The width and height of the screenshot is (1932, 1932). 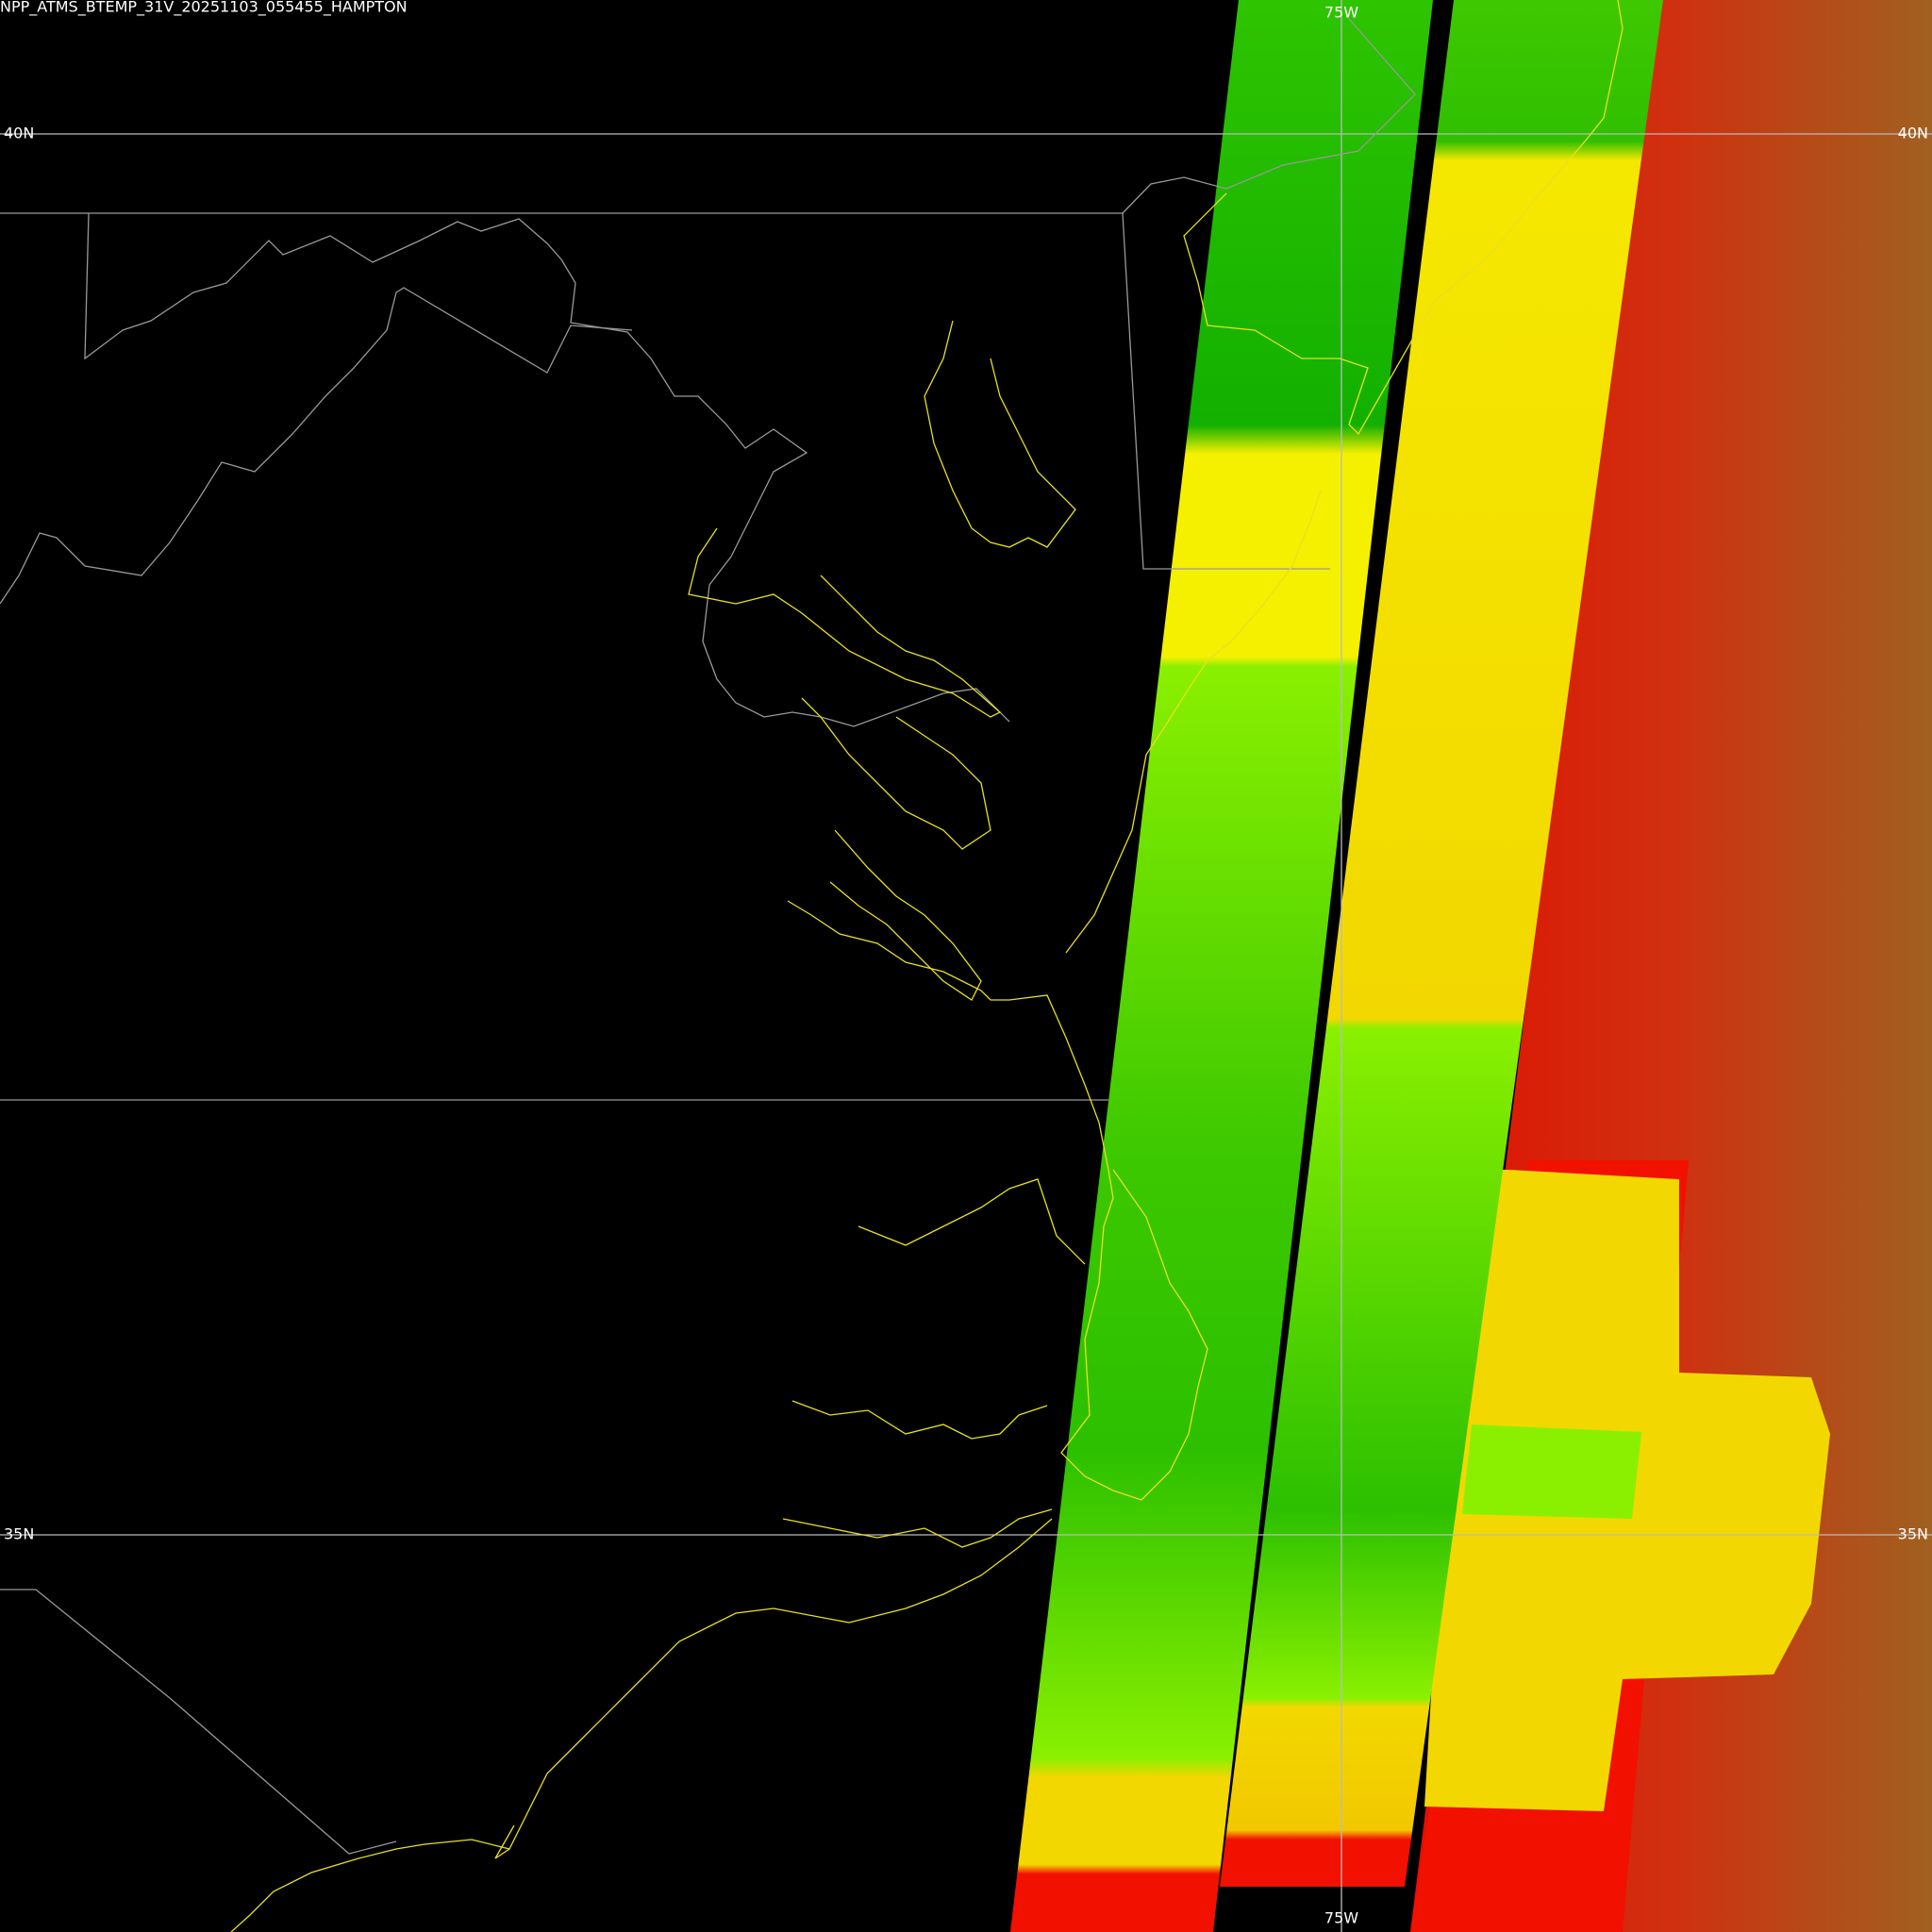 What do you see at coordinates (1552, 1471) in the screenshot?
I see `swath-3-green` at bounding box center [1552, 1471].